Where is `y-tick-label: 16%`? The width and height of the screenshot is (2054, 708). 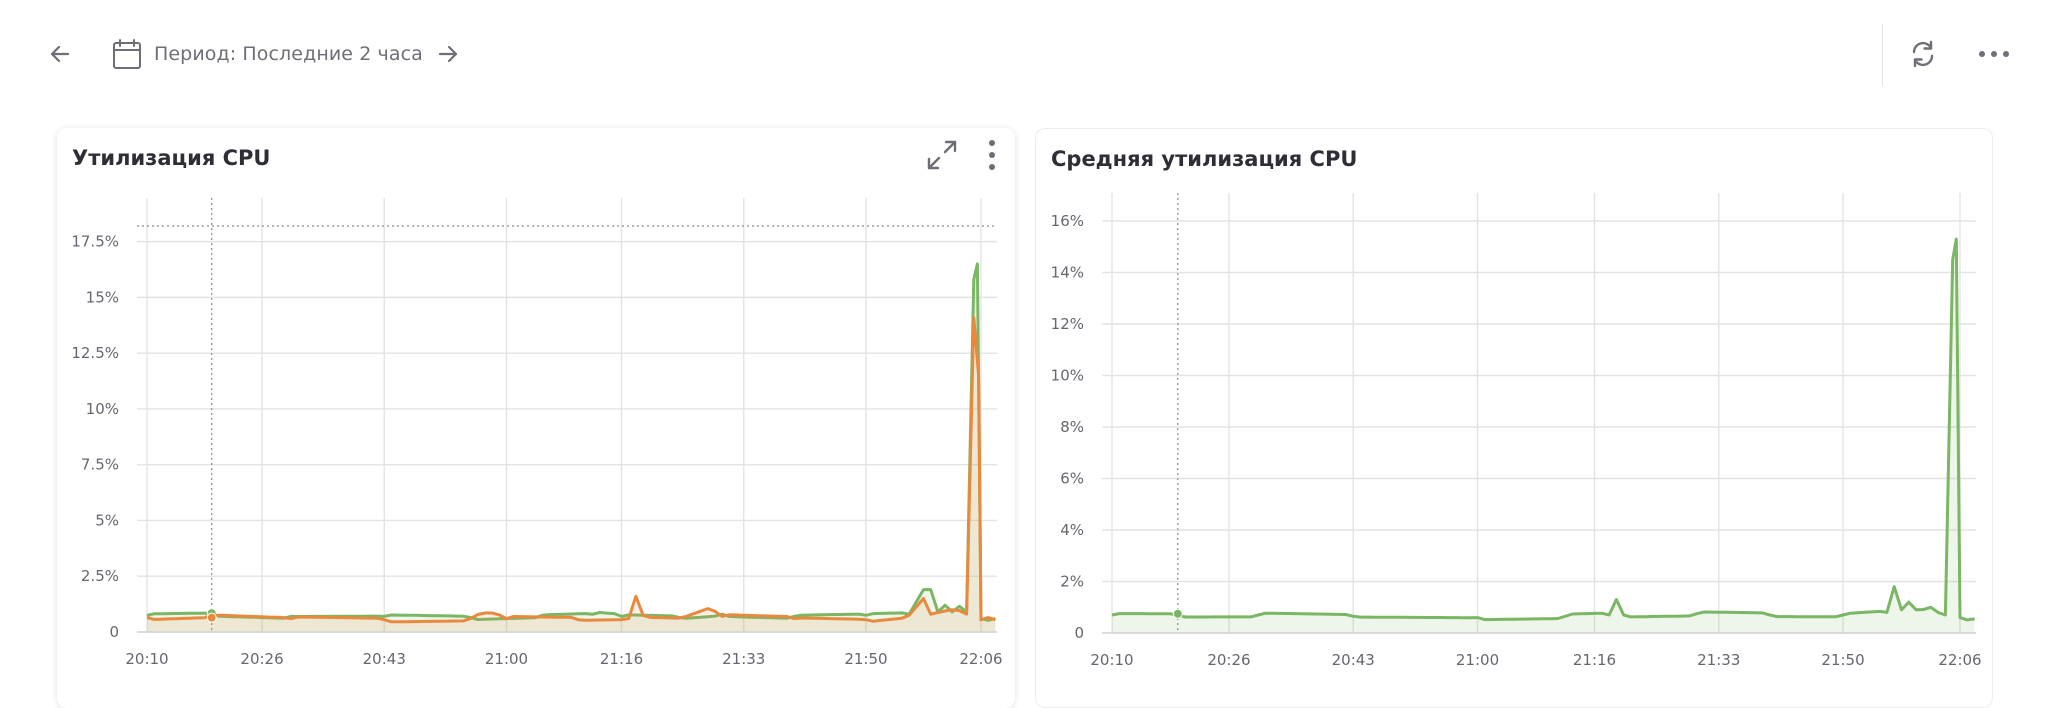 y-tick-label: 16% is located at coordinates (1067, 221).